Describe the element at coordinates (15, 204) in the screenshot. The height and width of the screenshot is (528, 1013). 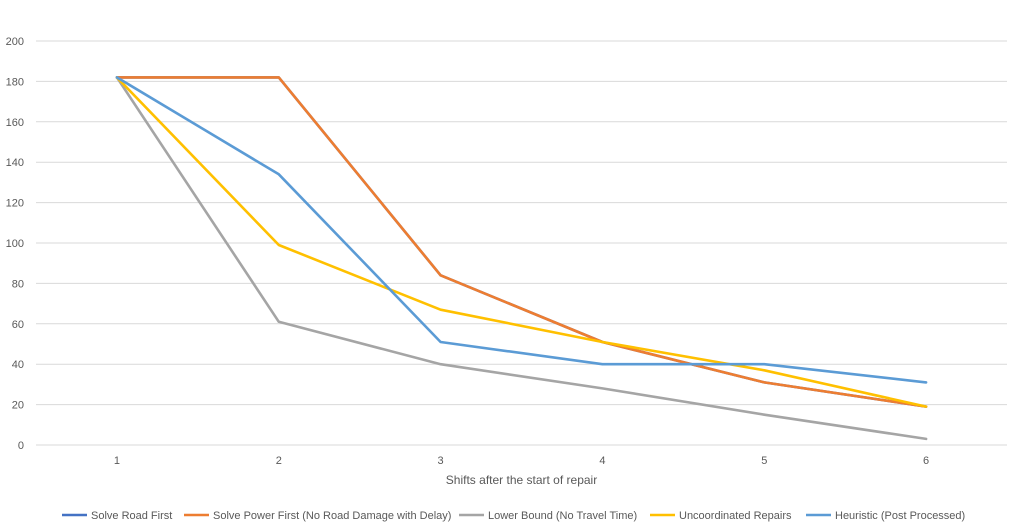
I see `y-tick-label: 120` at that location.